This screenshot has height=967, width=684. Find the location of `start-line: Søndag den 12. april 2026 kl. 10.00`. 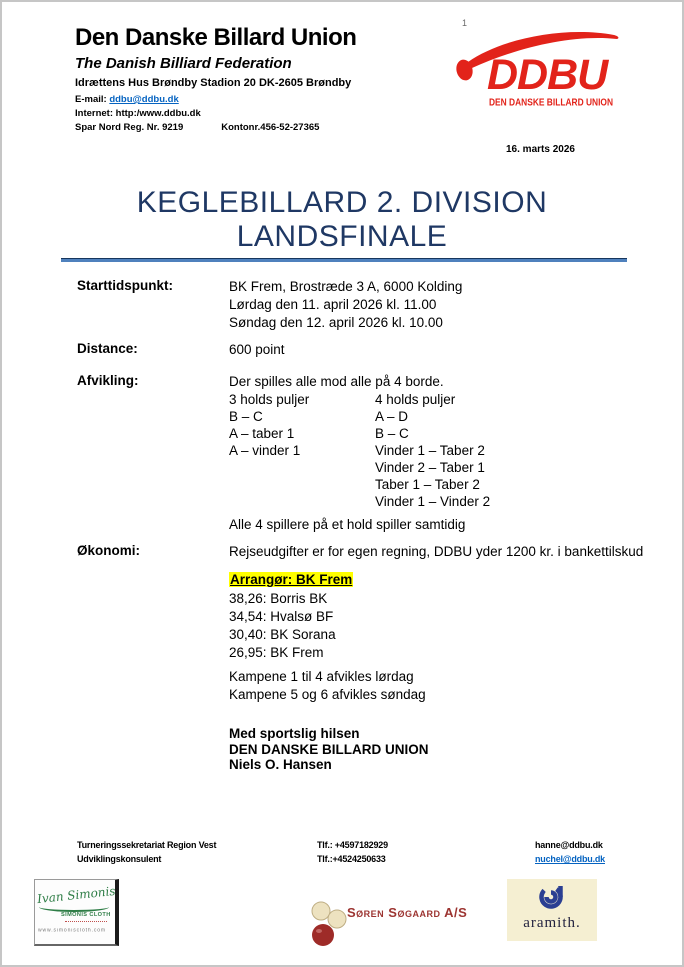

start-line: Søndag den 12. april 2026 kl. 10.00 is located at coordinates (336, 322).